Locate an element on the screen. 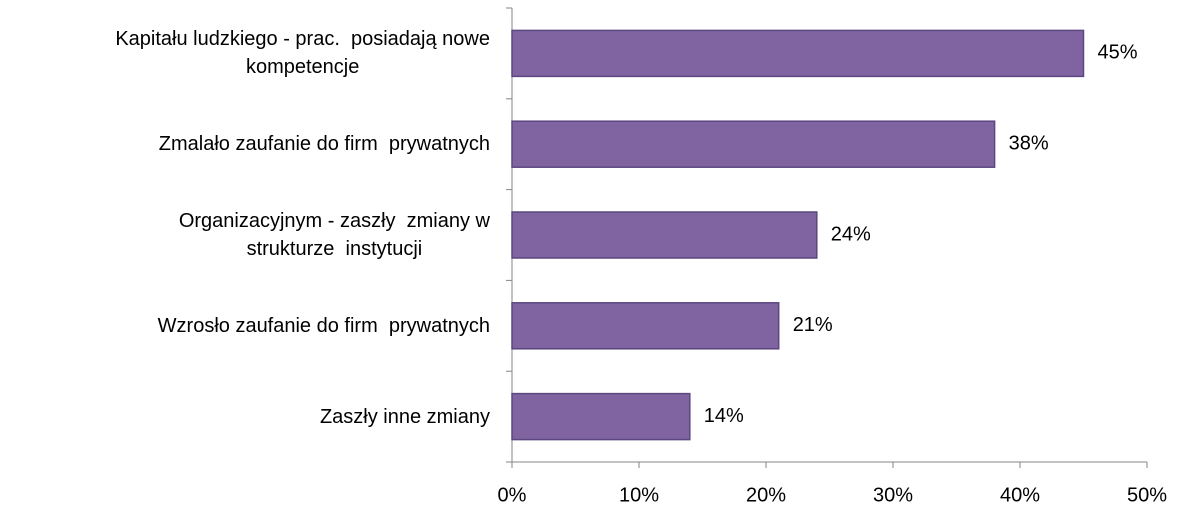  x-tick-label: 30% is located at coordinates (893, 495).